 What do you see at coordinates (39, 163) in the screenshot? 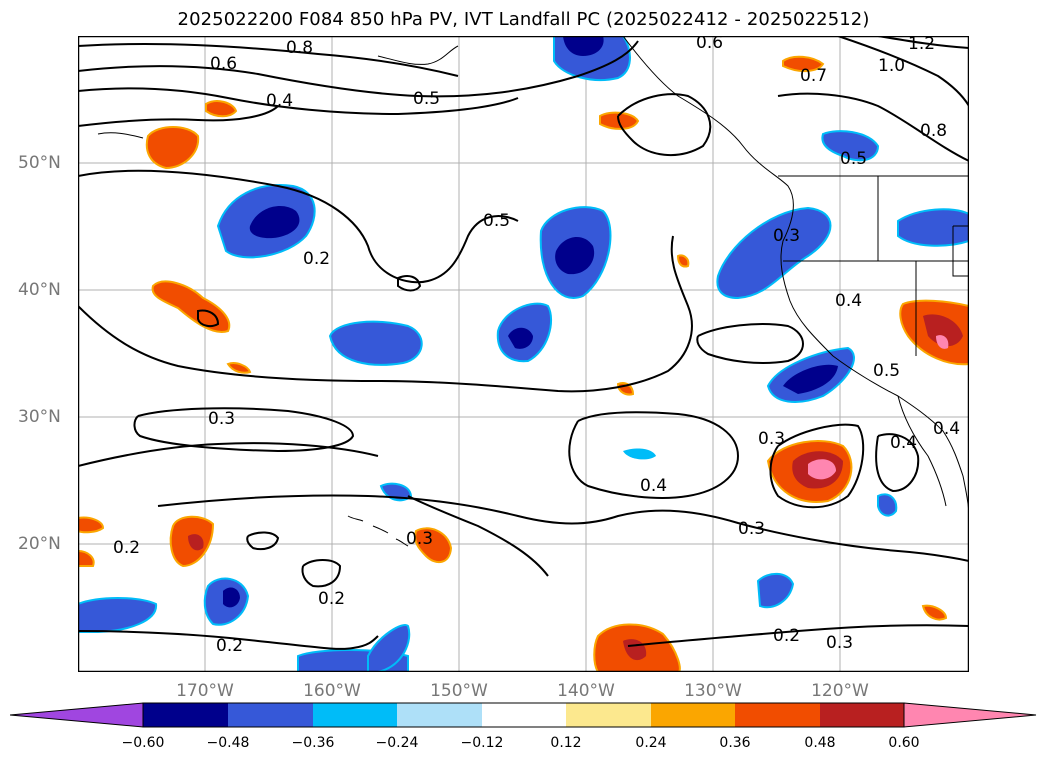
I see `lat-label-50n: 50°N` at bounding box center [39, 163].